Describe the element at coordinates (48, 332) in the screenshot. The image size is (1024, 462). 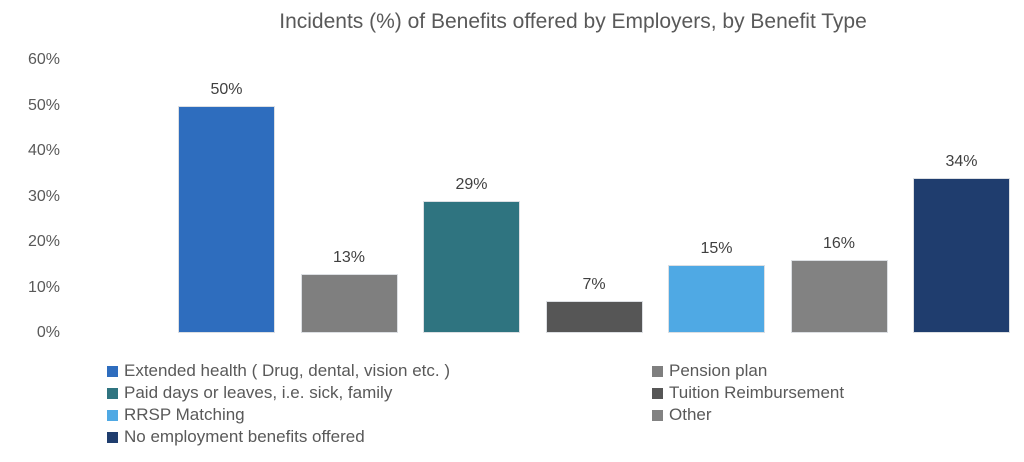
I see `y-tick-label-0: 0%` at that location.